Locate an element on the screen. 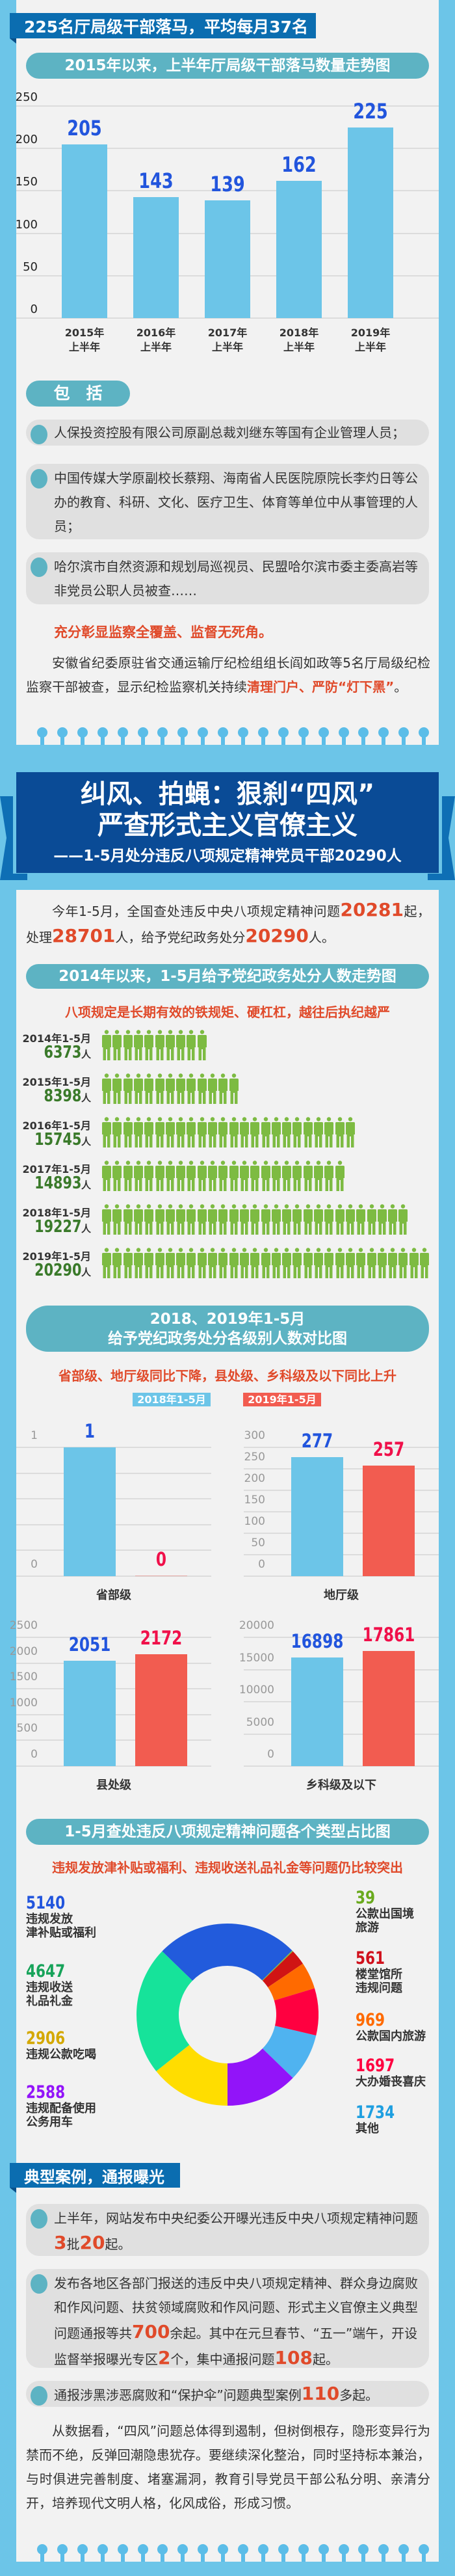 The image size is (455, 2576). includes-pill: 包 括 is located at coordinates (78, 394).